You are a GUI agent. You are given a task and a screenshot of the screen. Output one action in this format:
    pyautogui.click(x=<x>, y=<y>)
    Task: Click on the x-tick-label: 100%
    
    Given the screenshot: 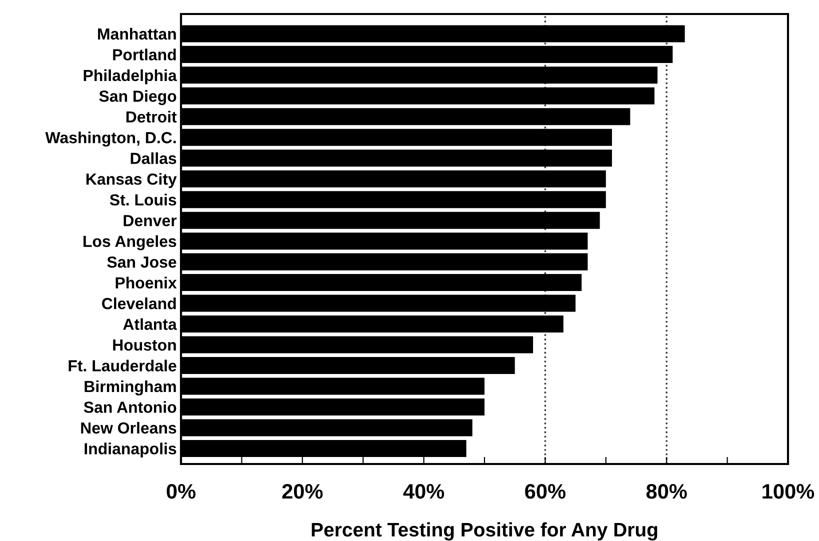 What is the action you would take?
    pyautogui.click(x=788, y=491)
    